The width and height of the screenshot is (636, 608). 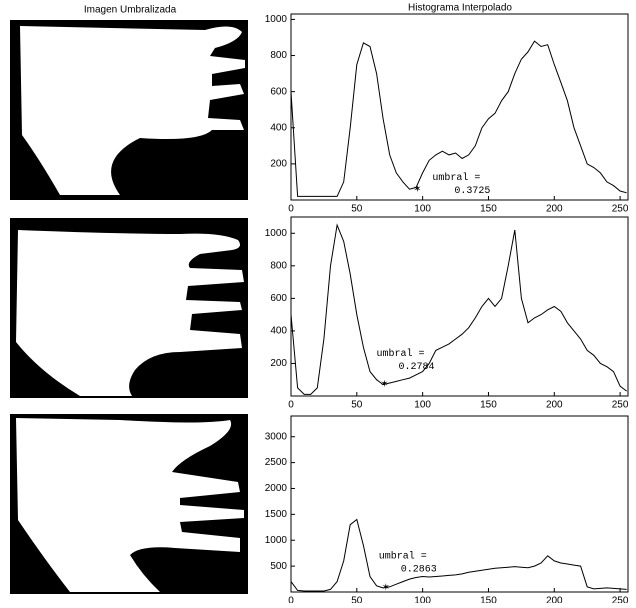 What do you see at coordinates (472, 191) in the screenshot?
I see `annotation: 0.3725` at bounding box center [472, 191].